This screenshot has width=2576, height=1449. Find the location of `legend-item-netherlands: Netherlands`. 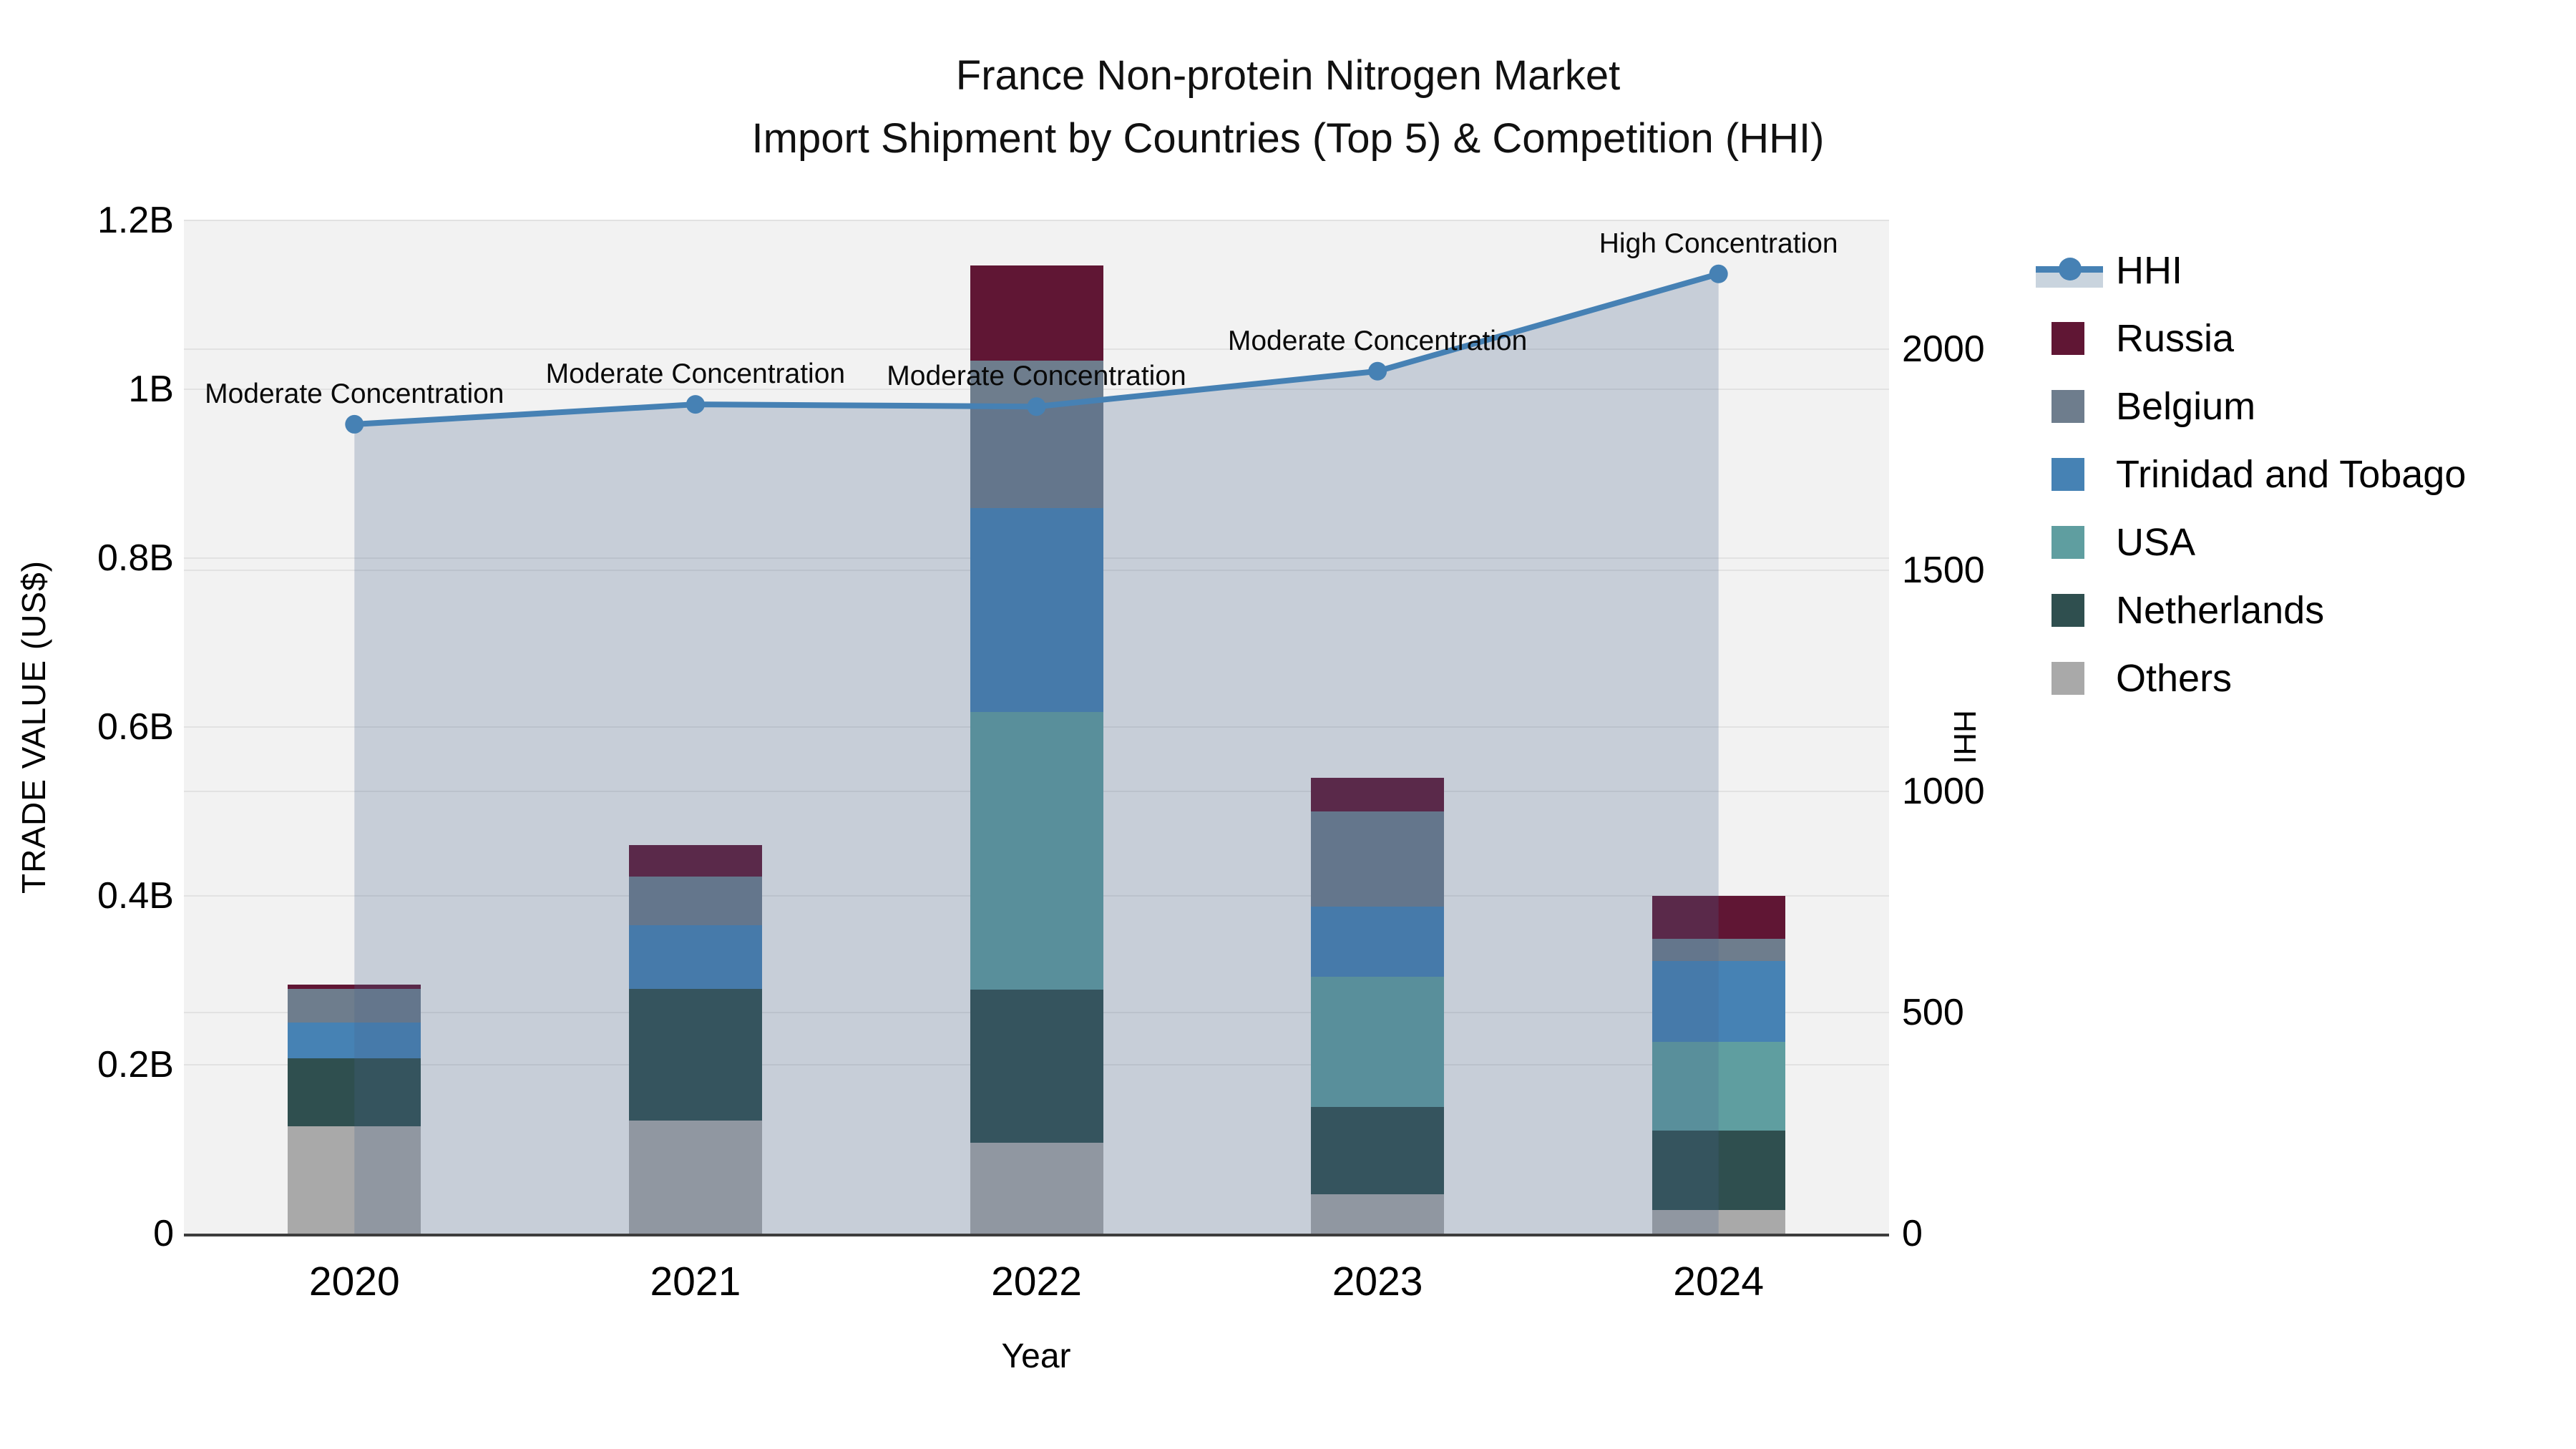

legend-item-netherlands: Netherlands is located at coordinates (2251, 610).